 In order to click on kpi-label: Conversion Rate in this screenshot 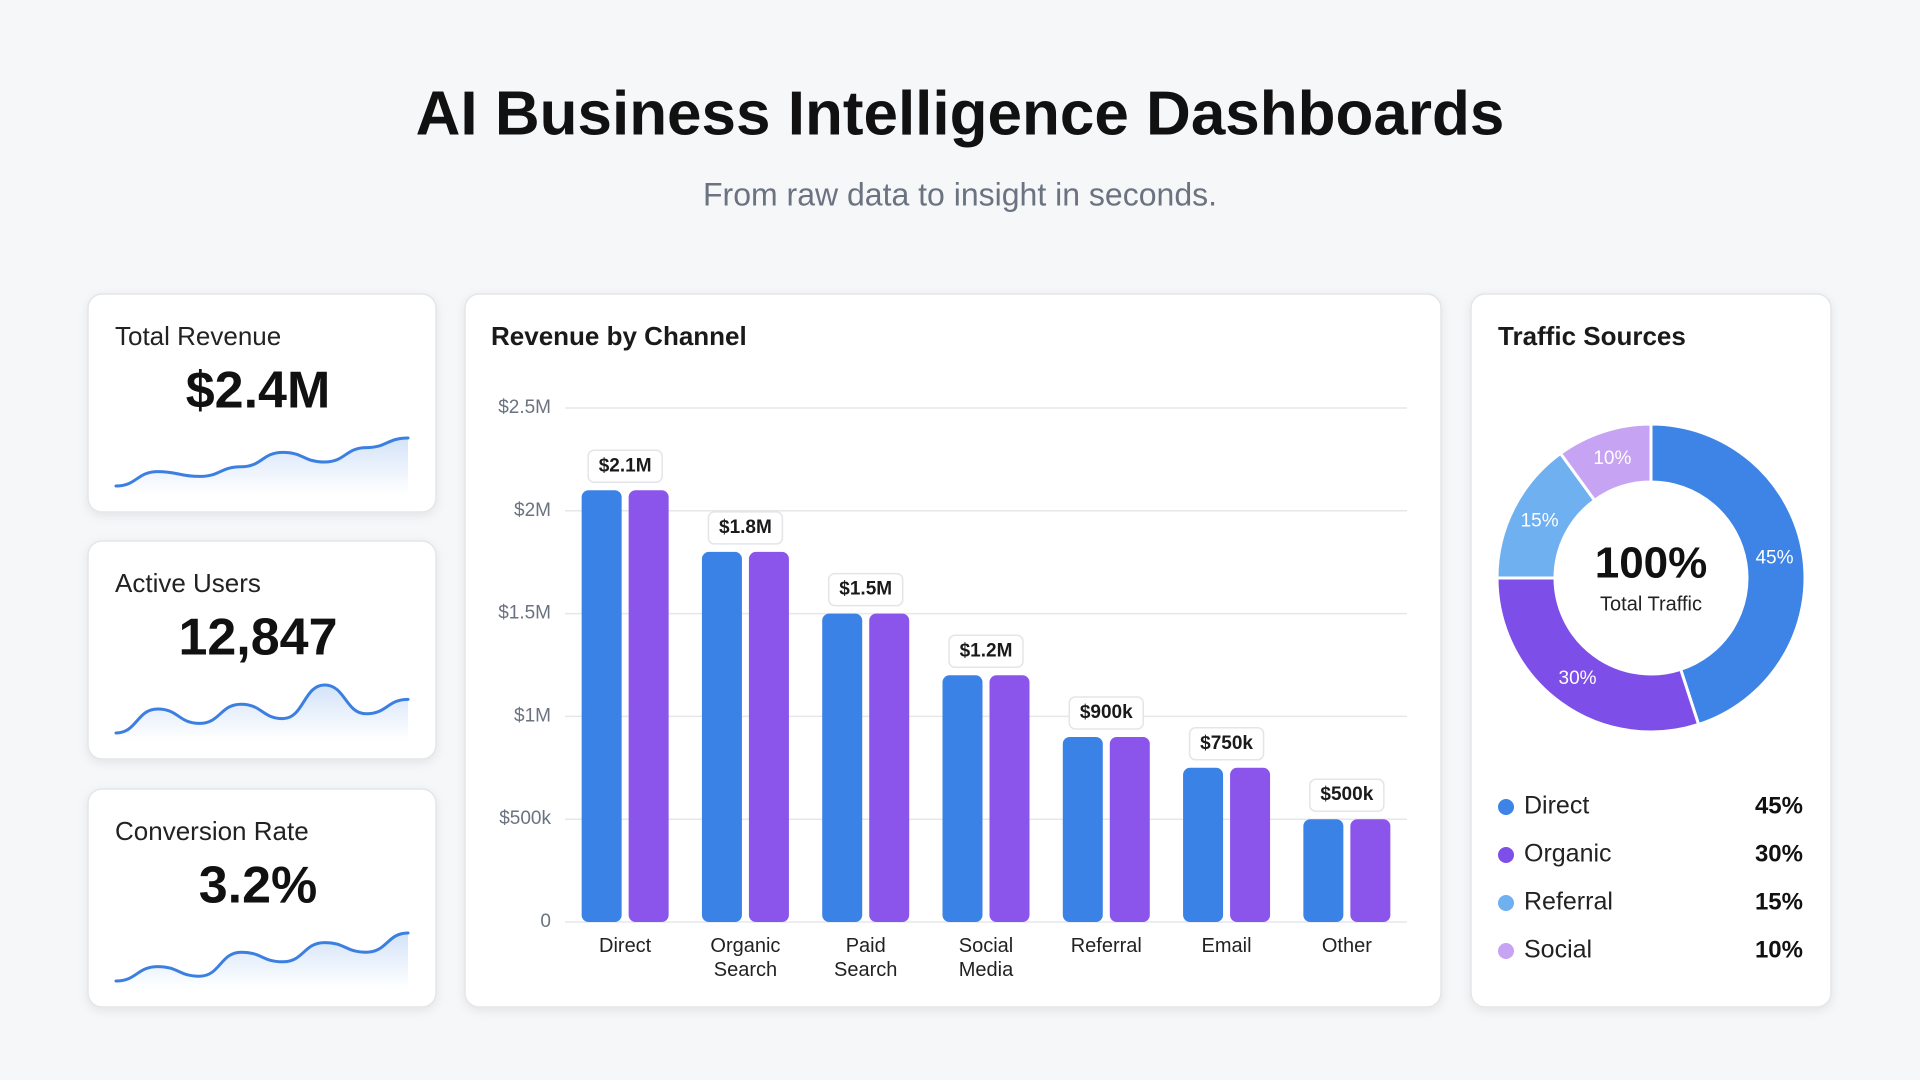, I will do `click(212, 831)`.